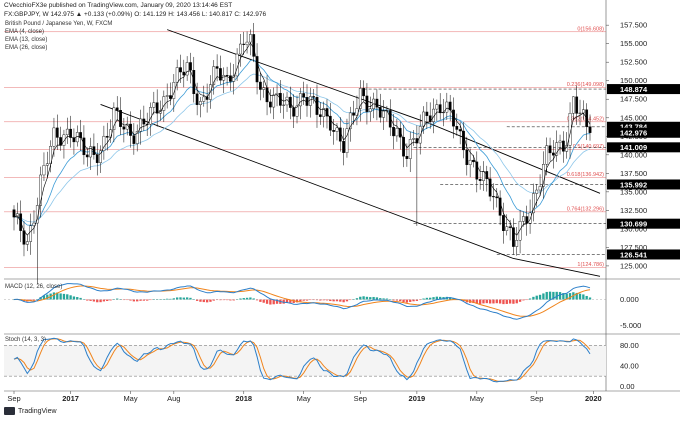 The image size is (680, 421). What do you see at coordinates (30, 411) in the screenshot?
I see `tradingview-brand: TradingView` at bounding box center [30, 411].